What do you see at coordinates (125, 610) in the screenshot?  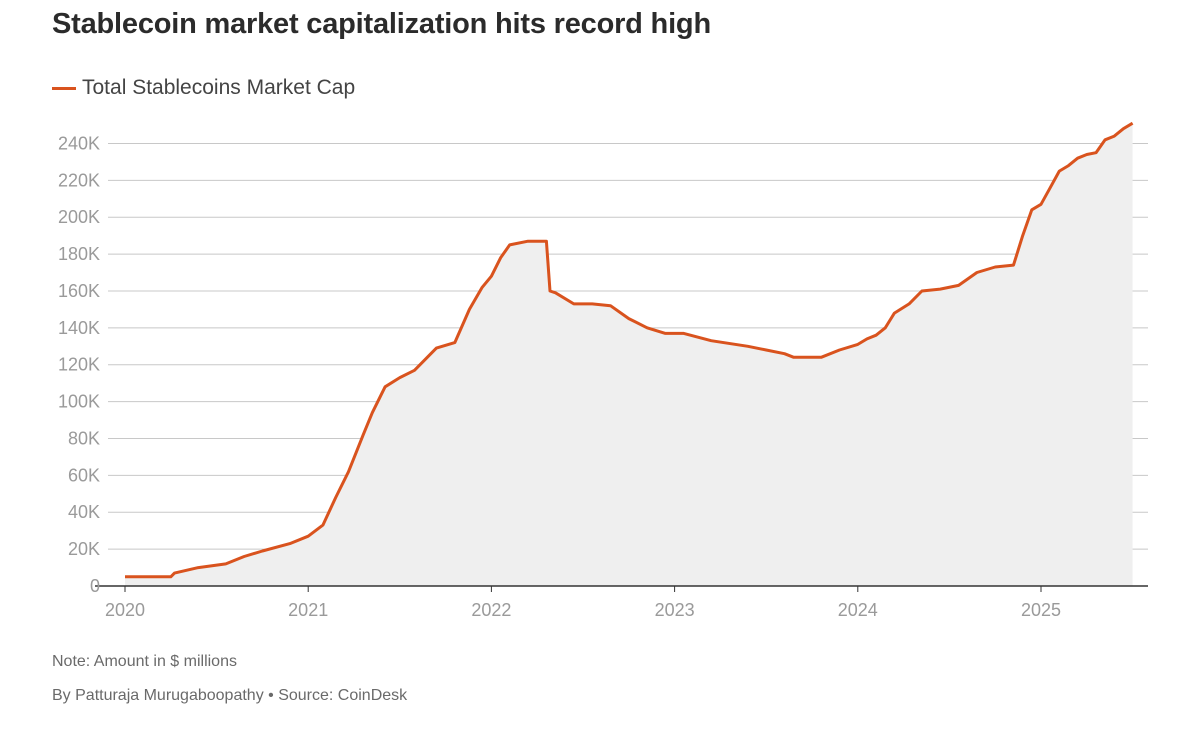 I see `x-tick-label: 2020` at bounding box center [125, 610].